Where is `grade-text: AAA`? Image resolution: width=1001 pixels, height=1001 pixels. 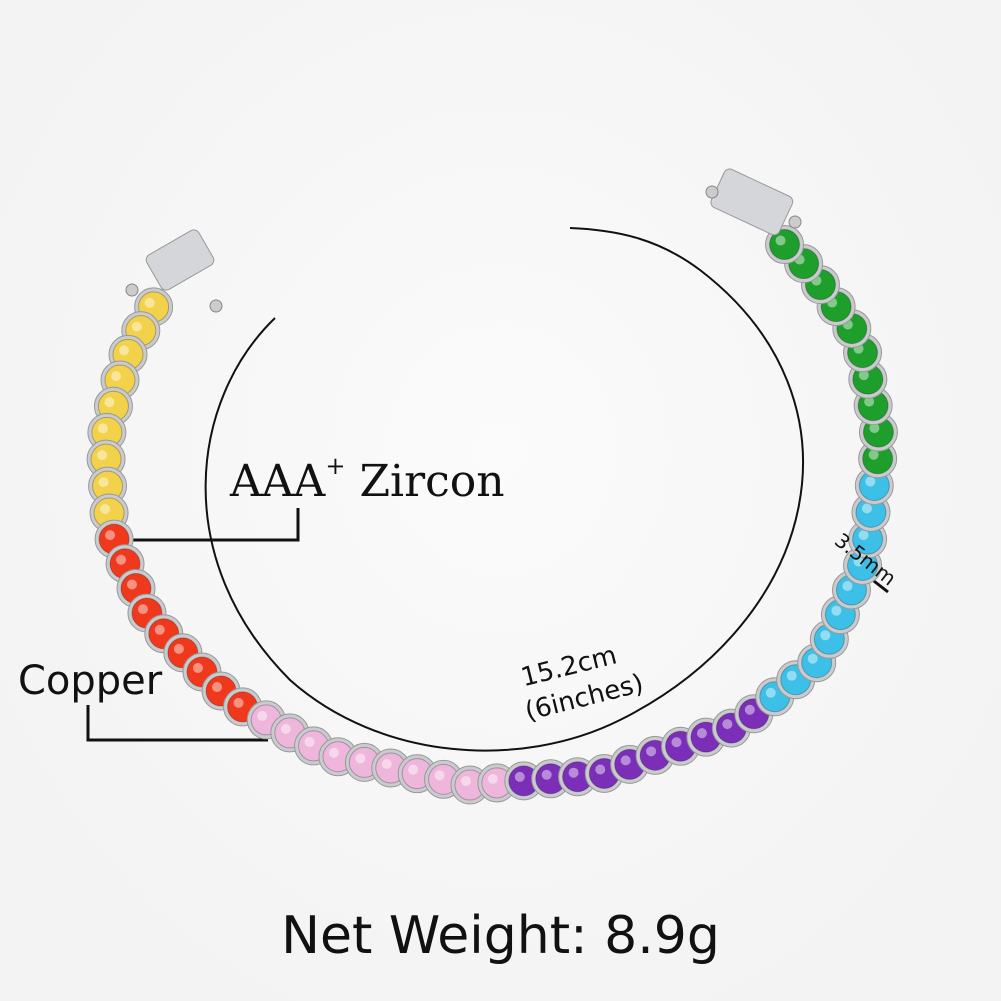 grade-text: AAA is located at coordinates (278, 481).